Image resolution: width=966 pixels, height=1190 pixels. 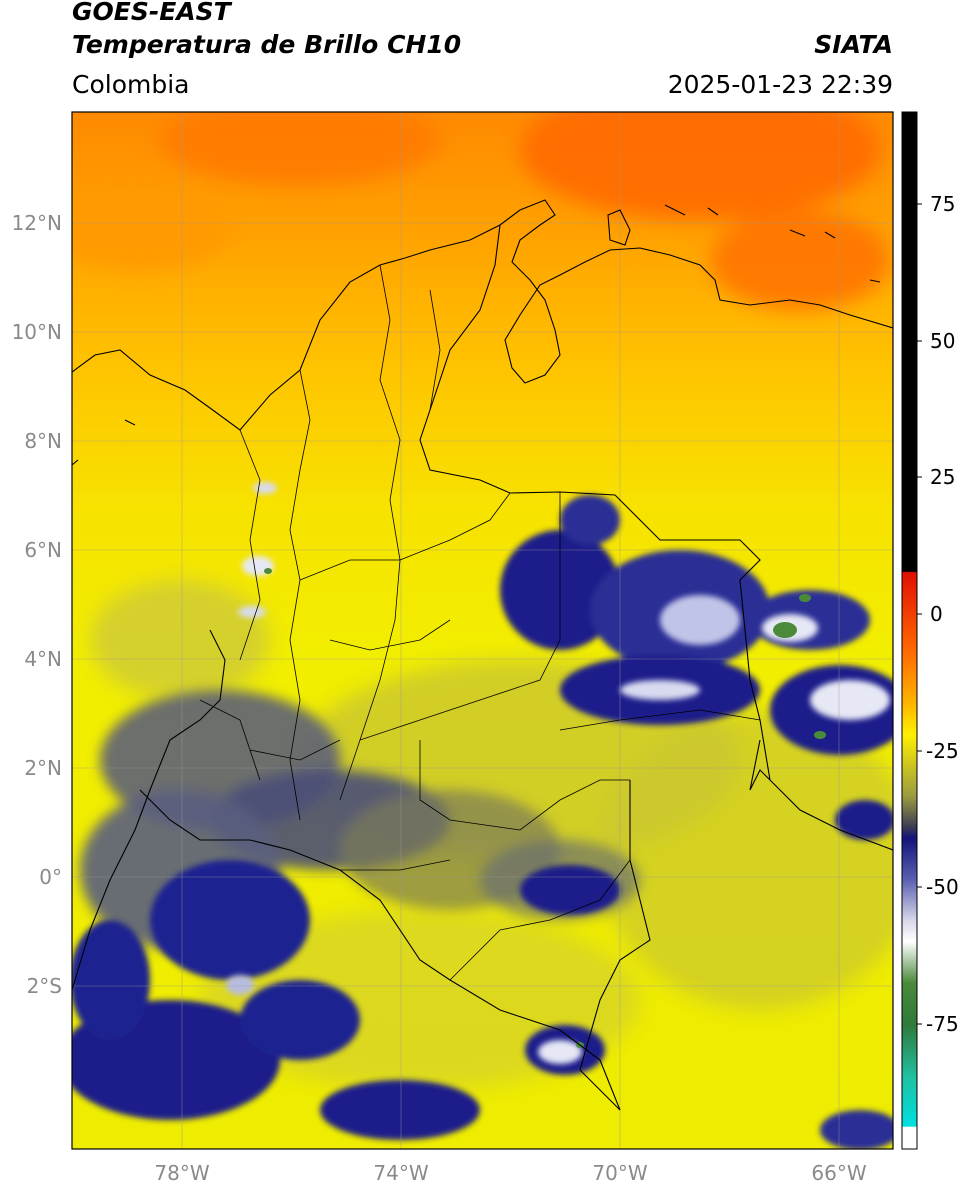 I want to click on lon-tick-label: 74°W, so click(x=400, y=1173).